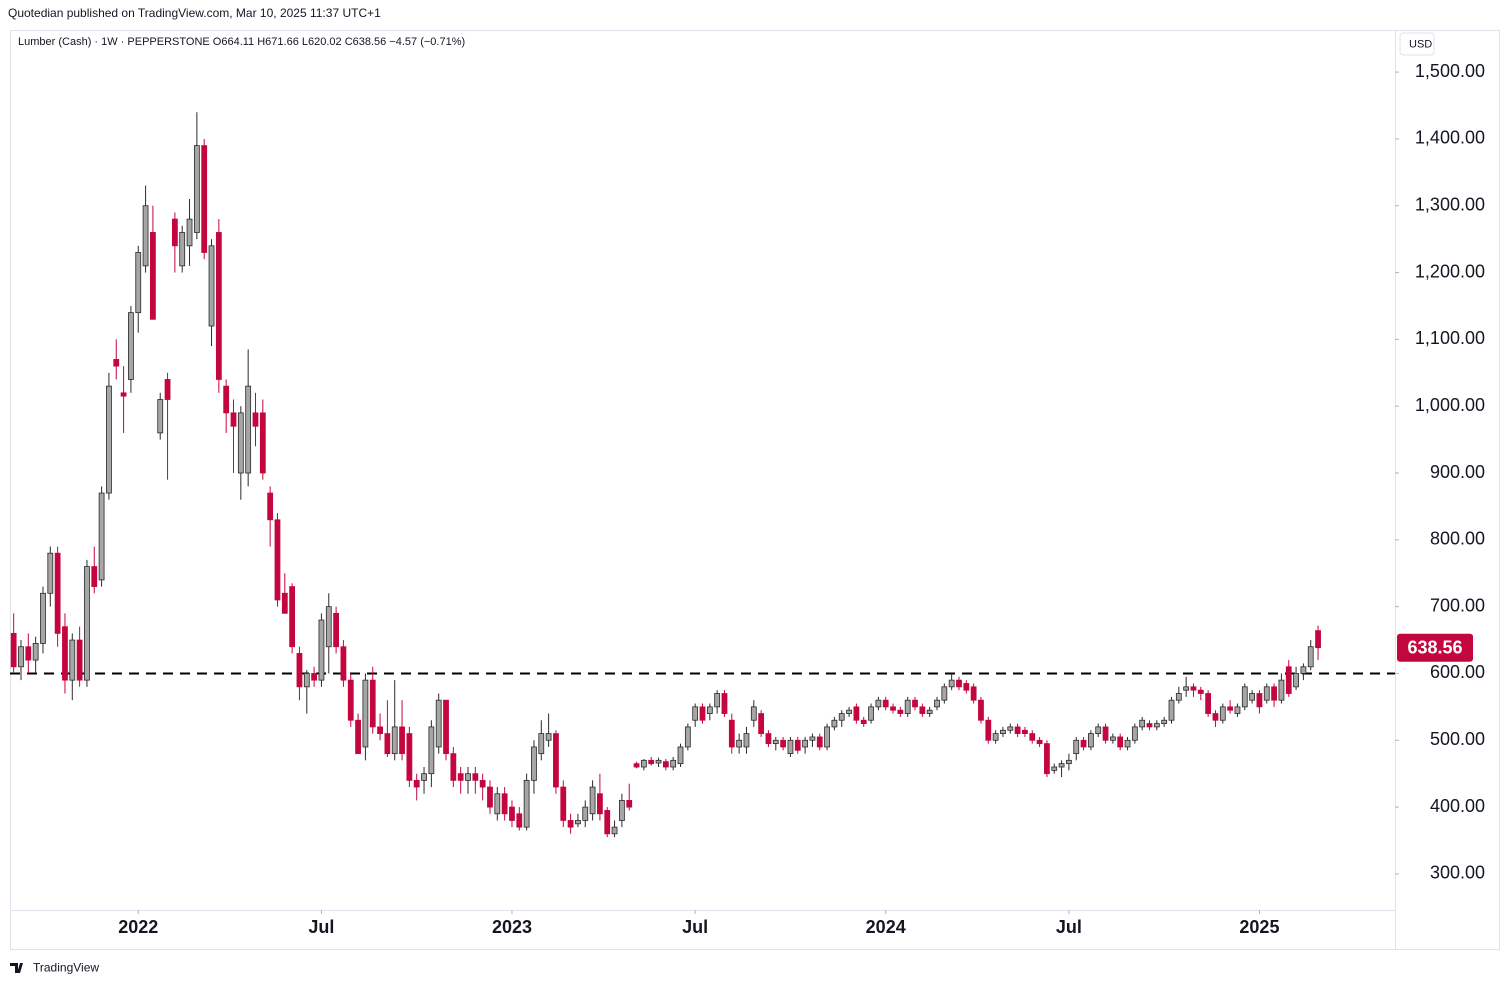 Image resolution: width=1510 pixels, height=986 pixels. Describe the element at coordinates (1434, 647) in the screenshot. I see `last-price-label: 638.56` at that location.